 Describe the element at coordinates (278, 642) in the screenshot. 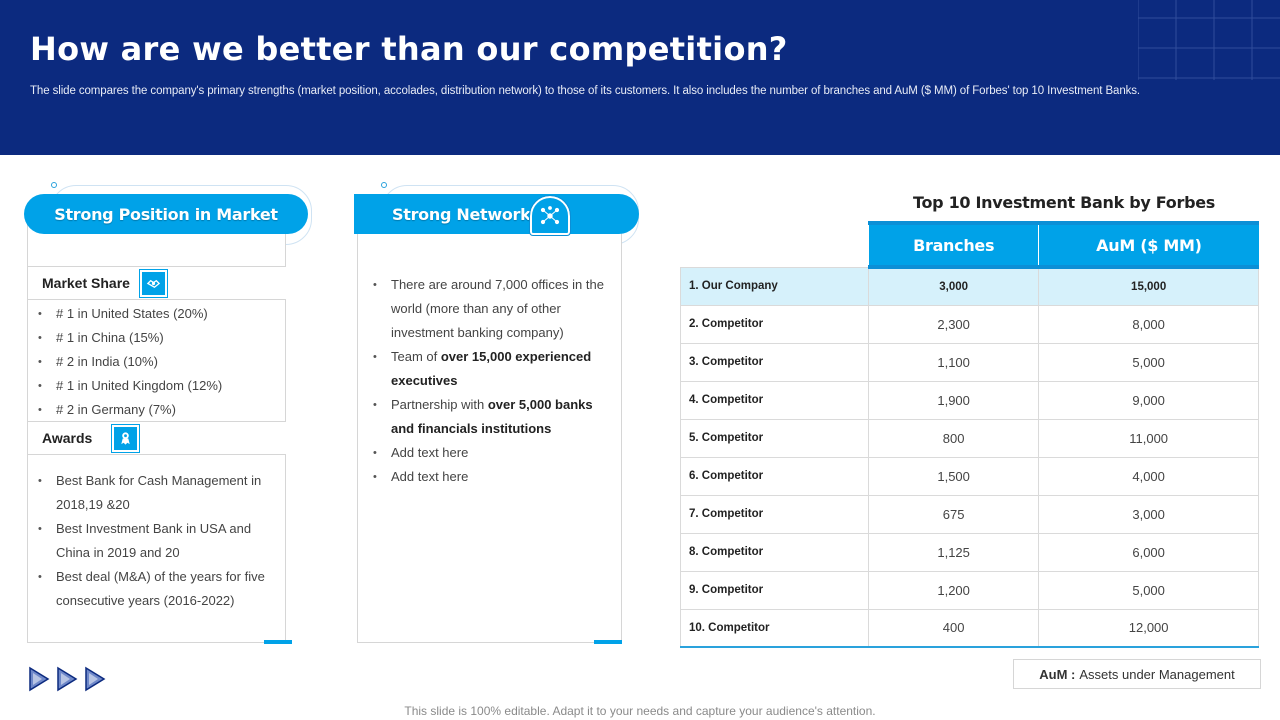

I see `left-panel-accent` at that location.